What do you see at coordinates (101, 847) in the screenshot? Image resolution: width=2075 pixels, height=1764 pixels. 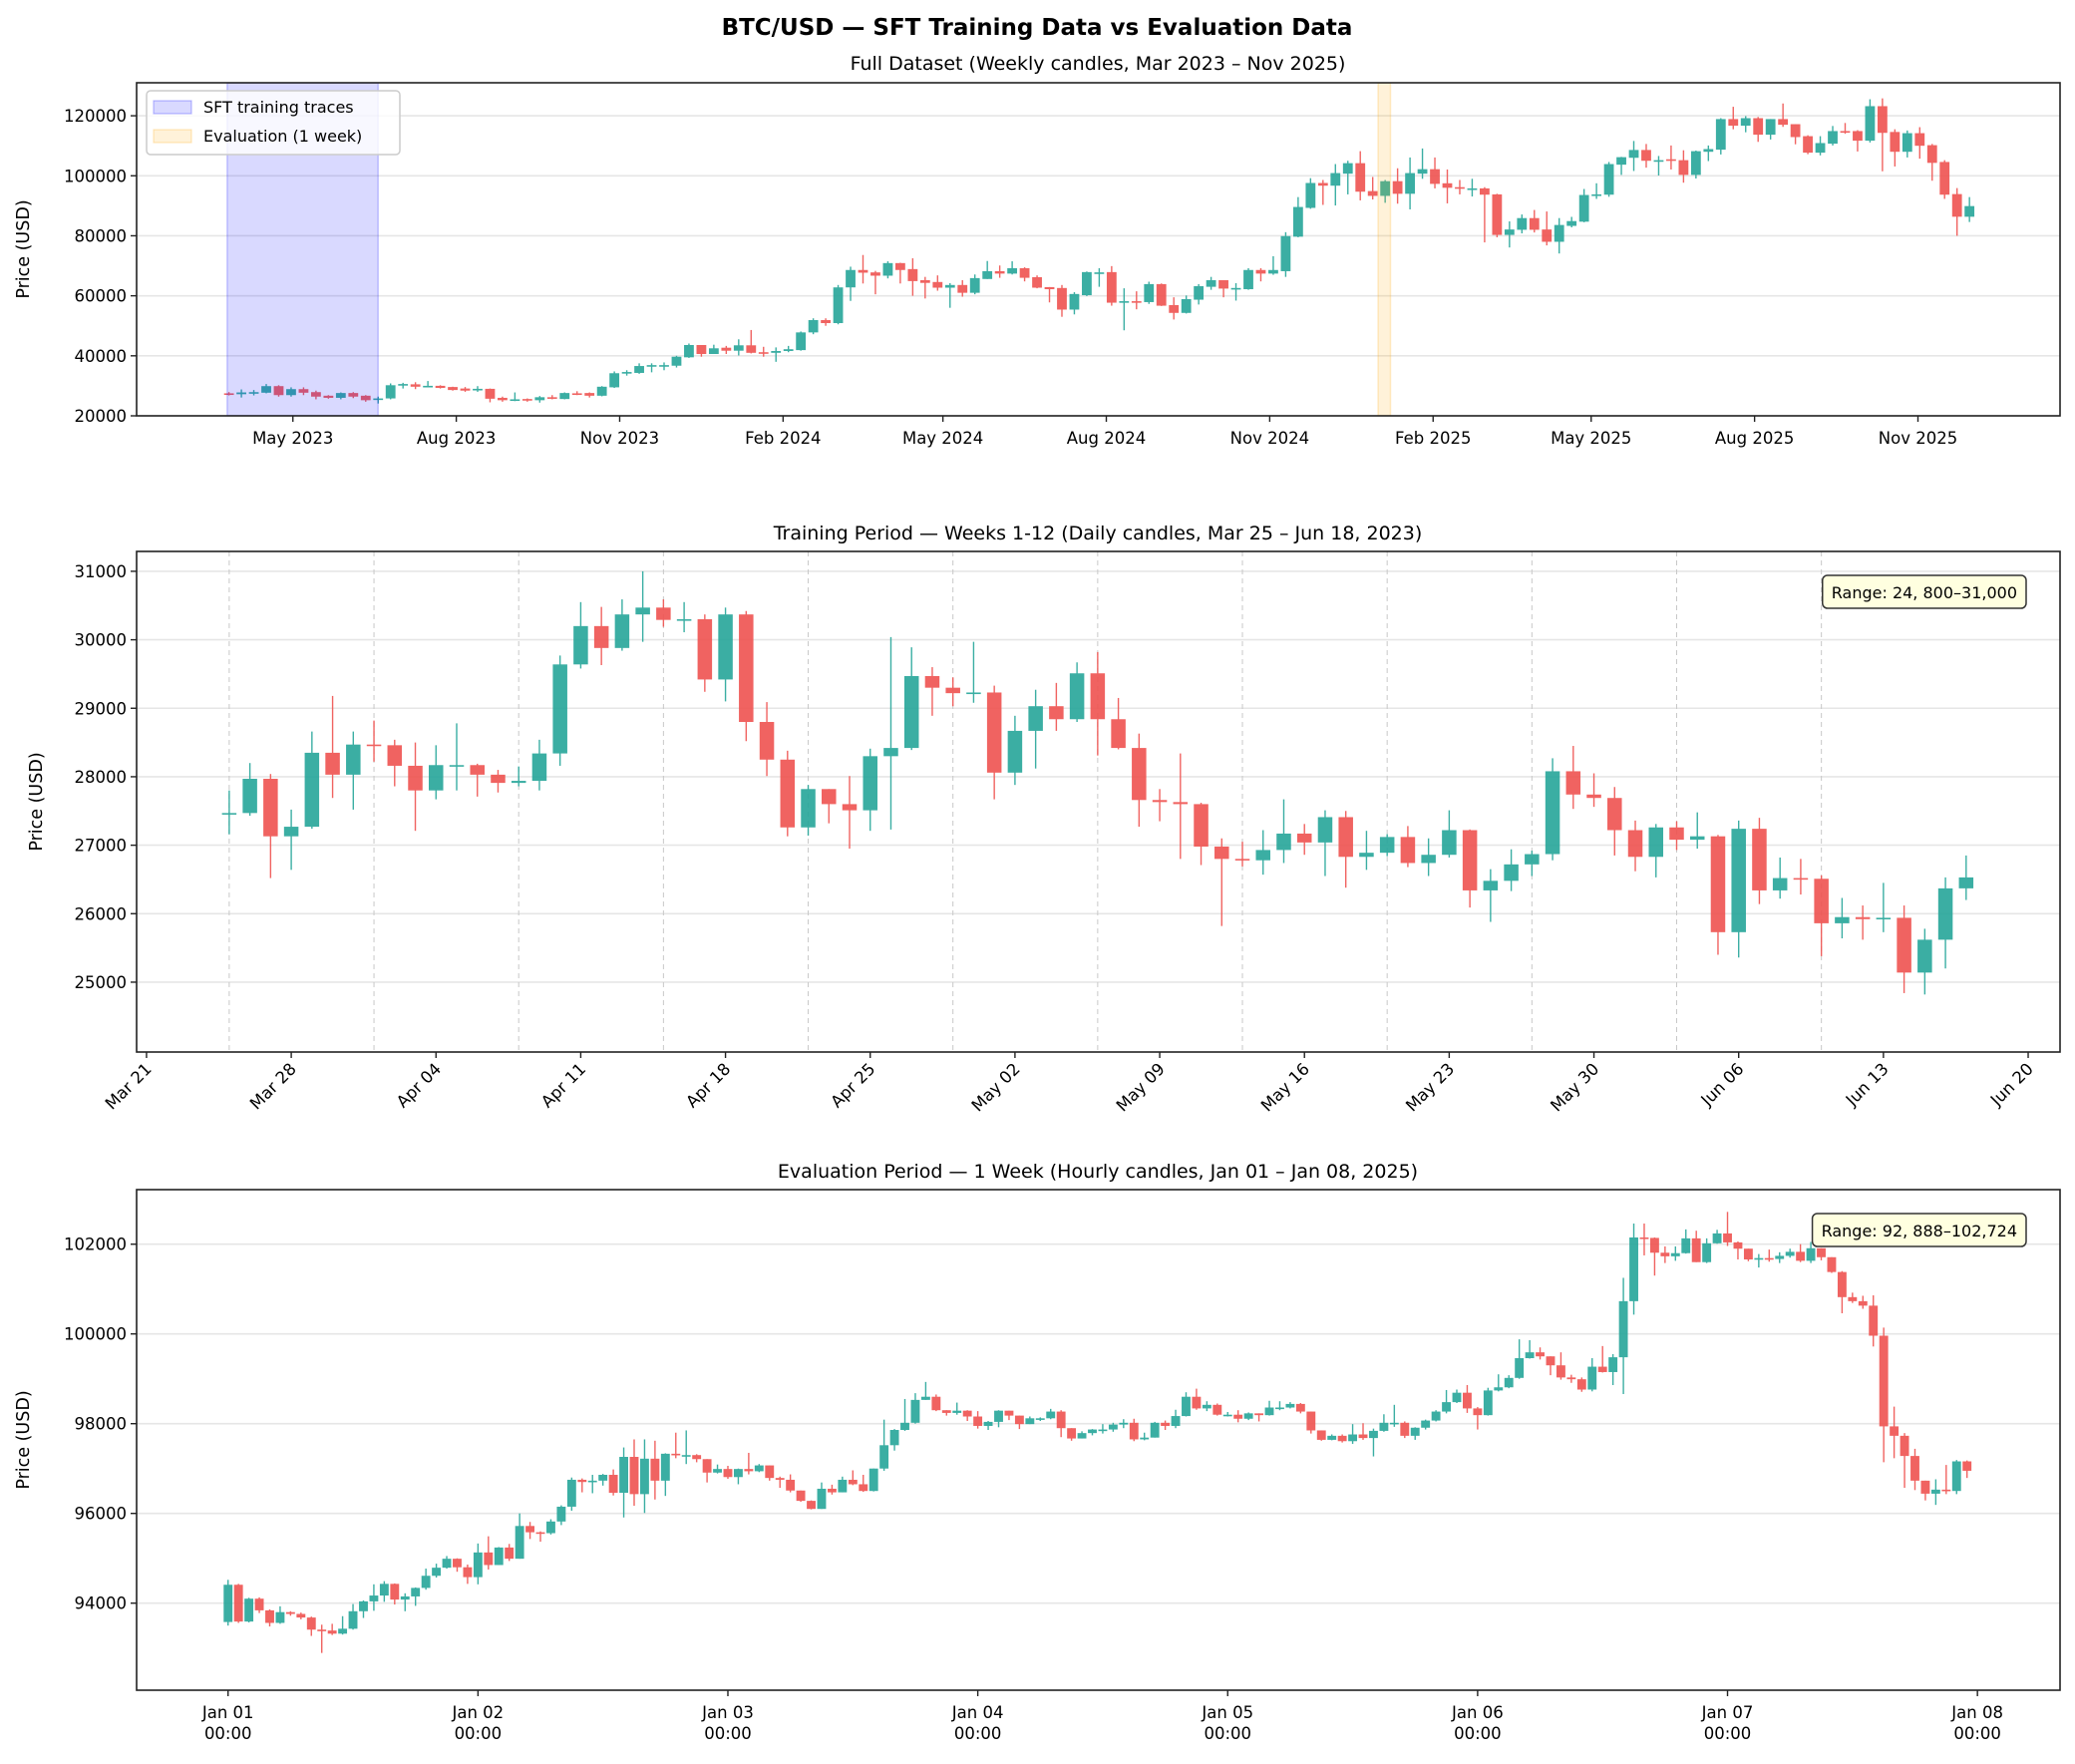 I see `y-tick-label: 27000` at bounding box center [101, 847].